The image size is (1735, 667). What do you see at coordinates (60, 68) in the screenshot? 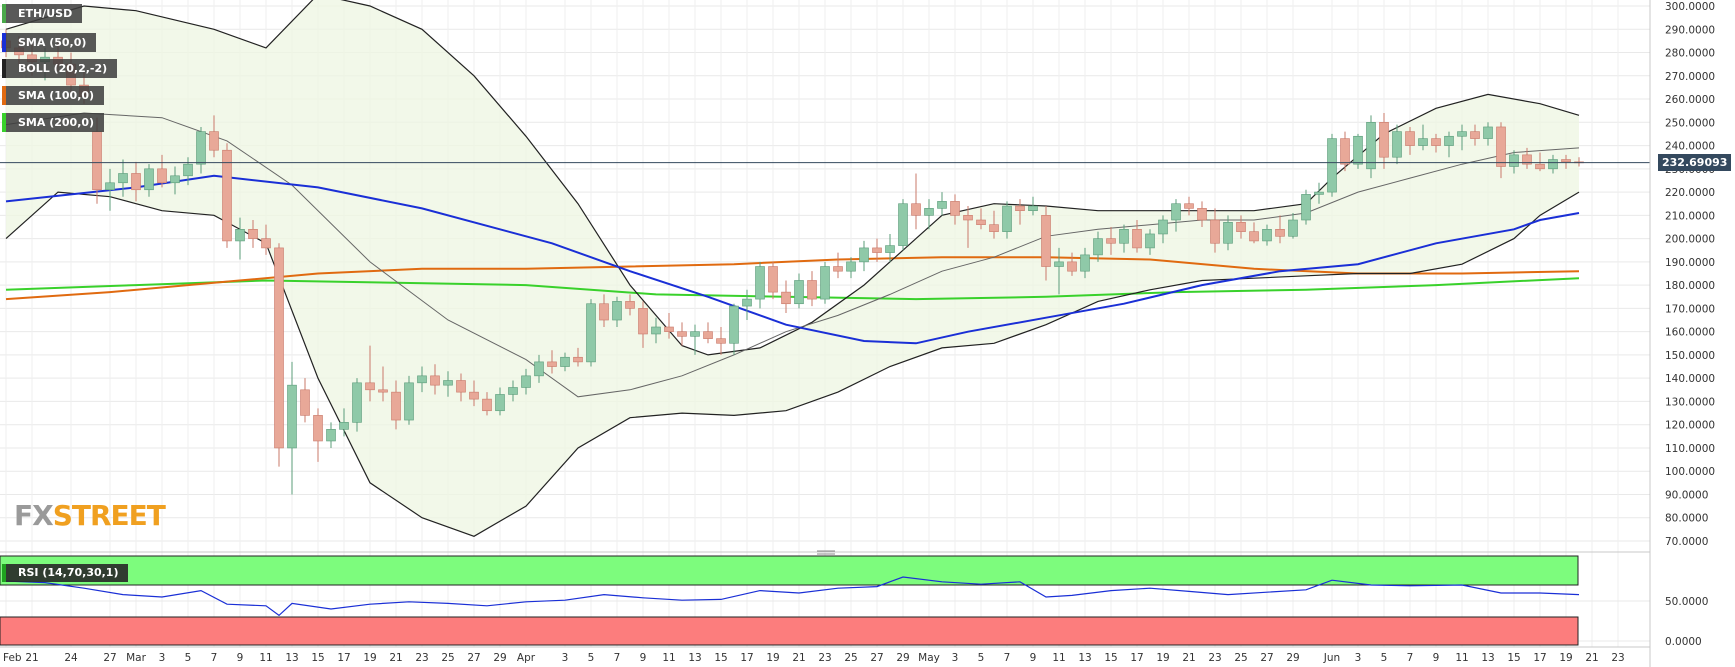
I see `indicator-tag-boll: BOLL (20,2,-2)` at bounding box center [60, 68].